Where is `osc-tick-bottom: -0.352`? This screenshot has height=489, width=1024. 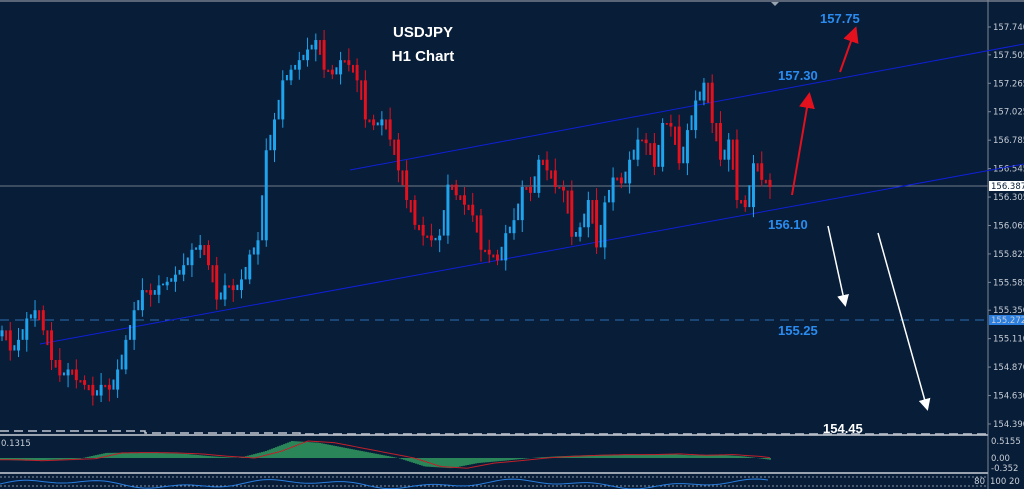 osc-tick-bottom: -0.352 is located at coordinates (1004, 469).